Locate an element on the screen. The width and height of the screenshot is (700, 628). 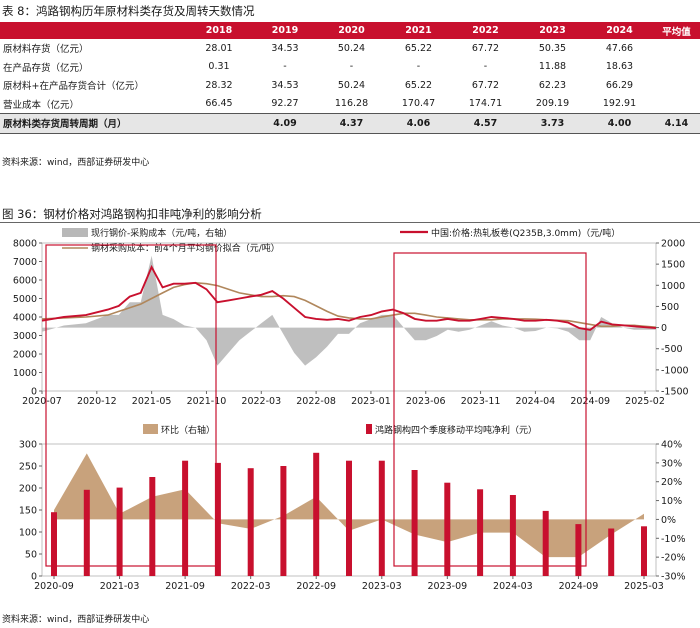
table-header-cell: 2023 is located at coordinates (552, 30).